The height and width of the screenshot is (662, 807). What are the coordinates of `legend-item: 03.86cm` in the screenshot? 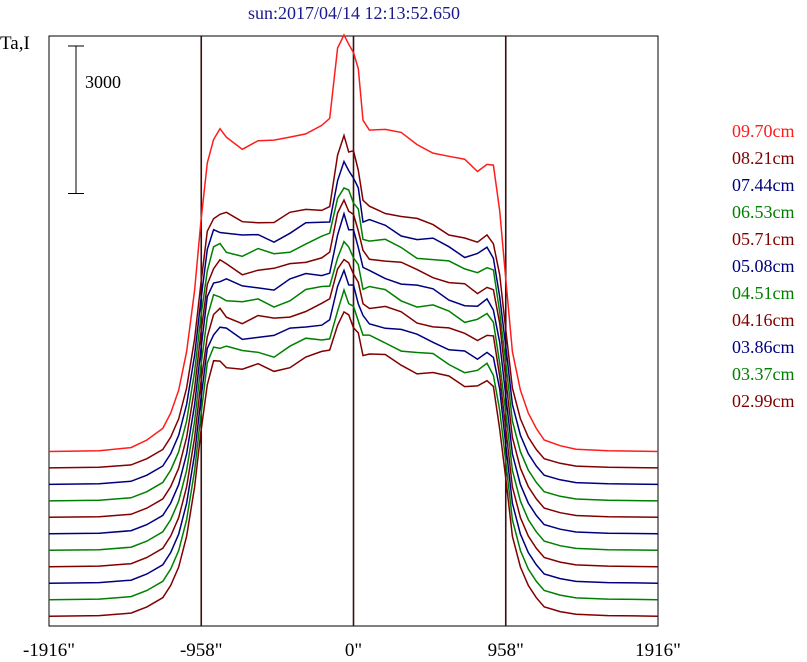 It's located at (763, 347).